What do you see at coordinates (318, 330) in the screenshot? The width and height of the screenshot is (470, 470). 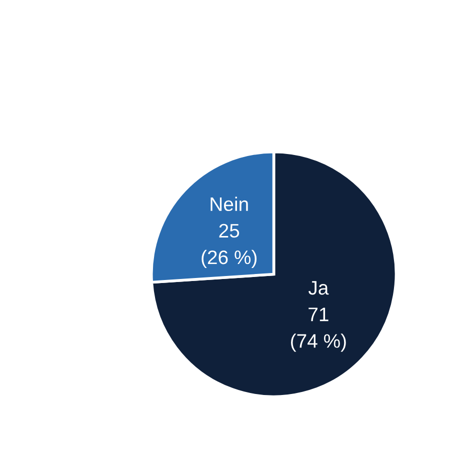 I see `data-label: 71 (74 %)` at bounding box center [318, 330].